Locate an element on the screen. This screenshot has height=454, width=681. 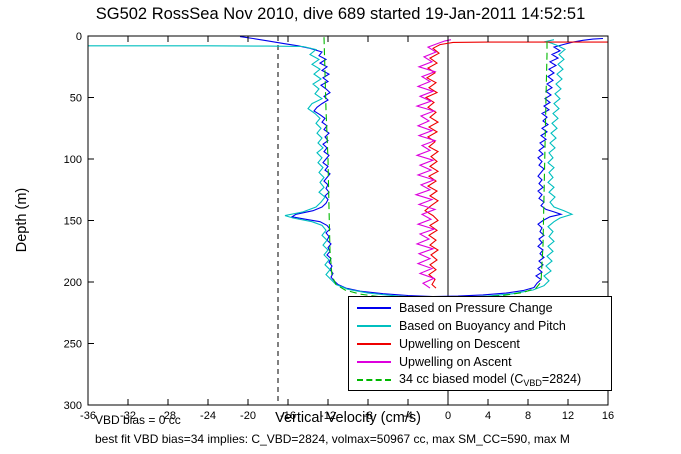
x-tick-label: -28 is located at coordinates (168, 416).